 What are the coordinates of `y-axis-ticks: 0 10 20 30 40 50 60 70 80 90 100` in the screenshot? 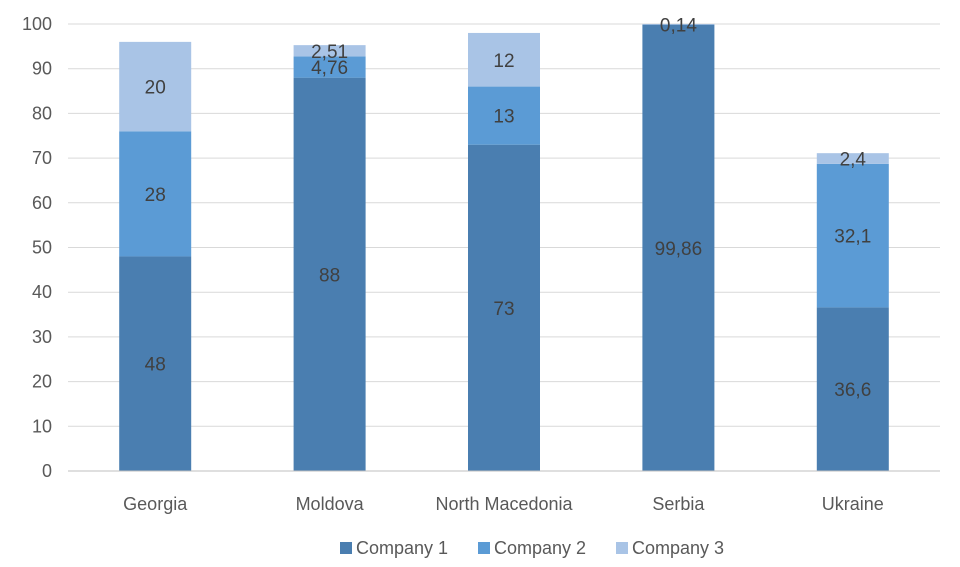 It's located at (37, 247).